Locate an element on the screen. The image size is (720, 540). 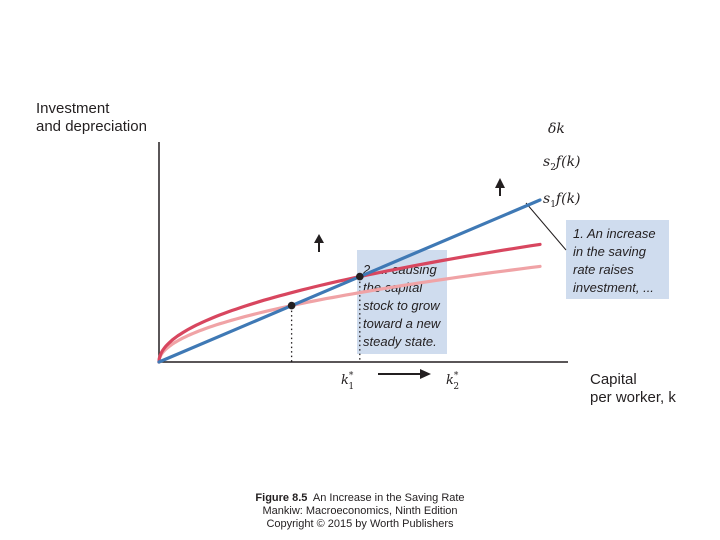
annotation-line: steady state. is located at coordinates (400, 341).